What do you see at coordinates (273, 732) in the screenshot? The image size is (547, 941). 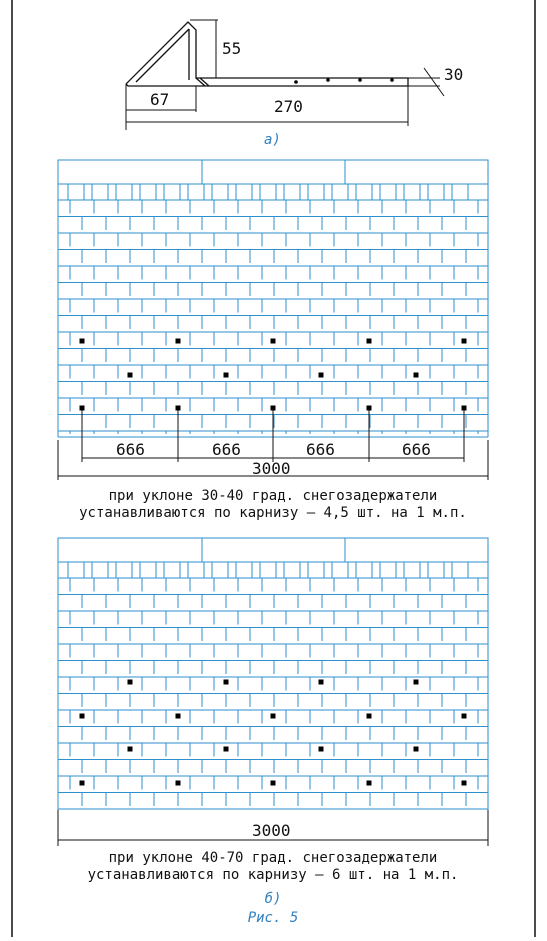 I see `snow-guard-marks-b` at bounding box center [273, 732].